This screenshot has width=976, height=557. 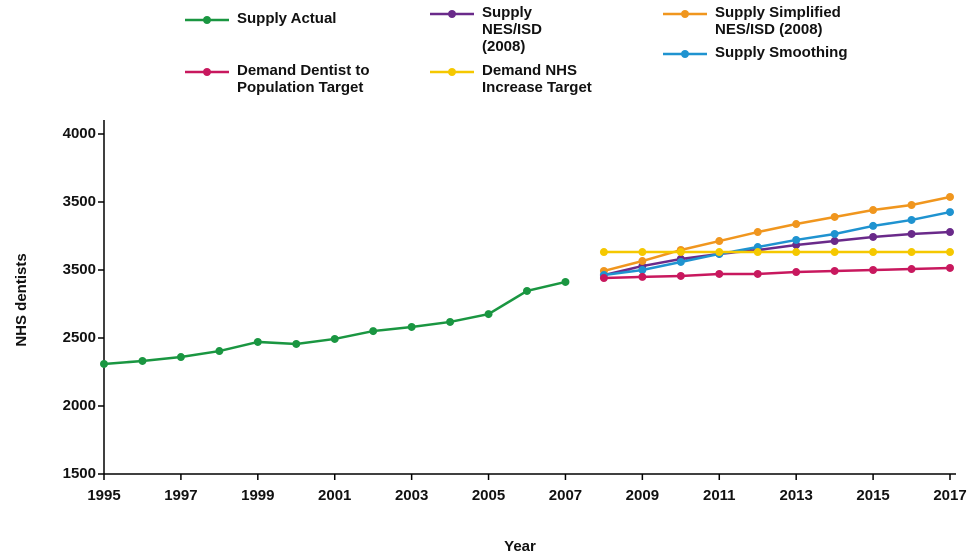 I want to click on legend-item: Supply Smoothing, so click(x=789, y=52).